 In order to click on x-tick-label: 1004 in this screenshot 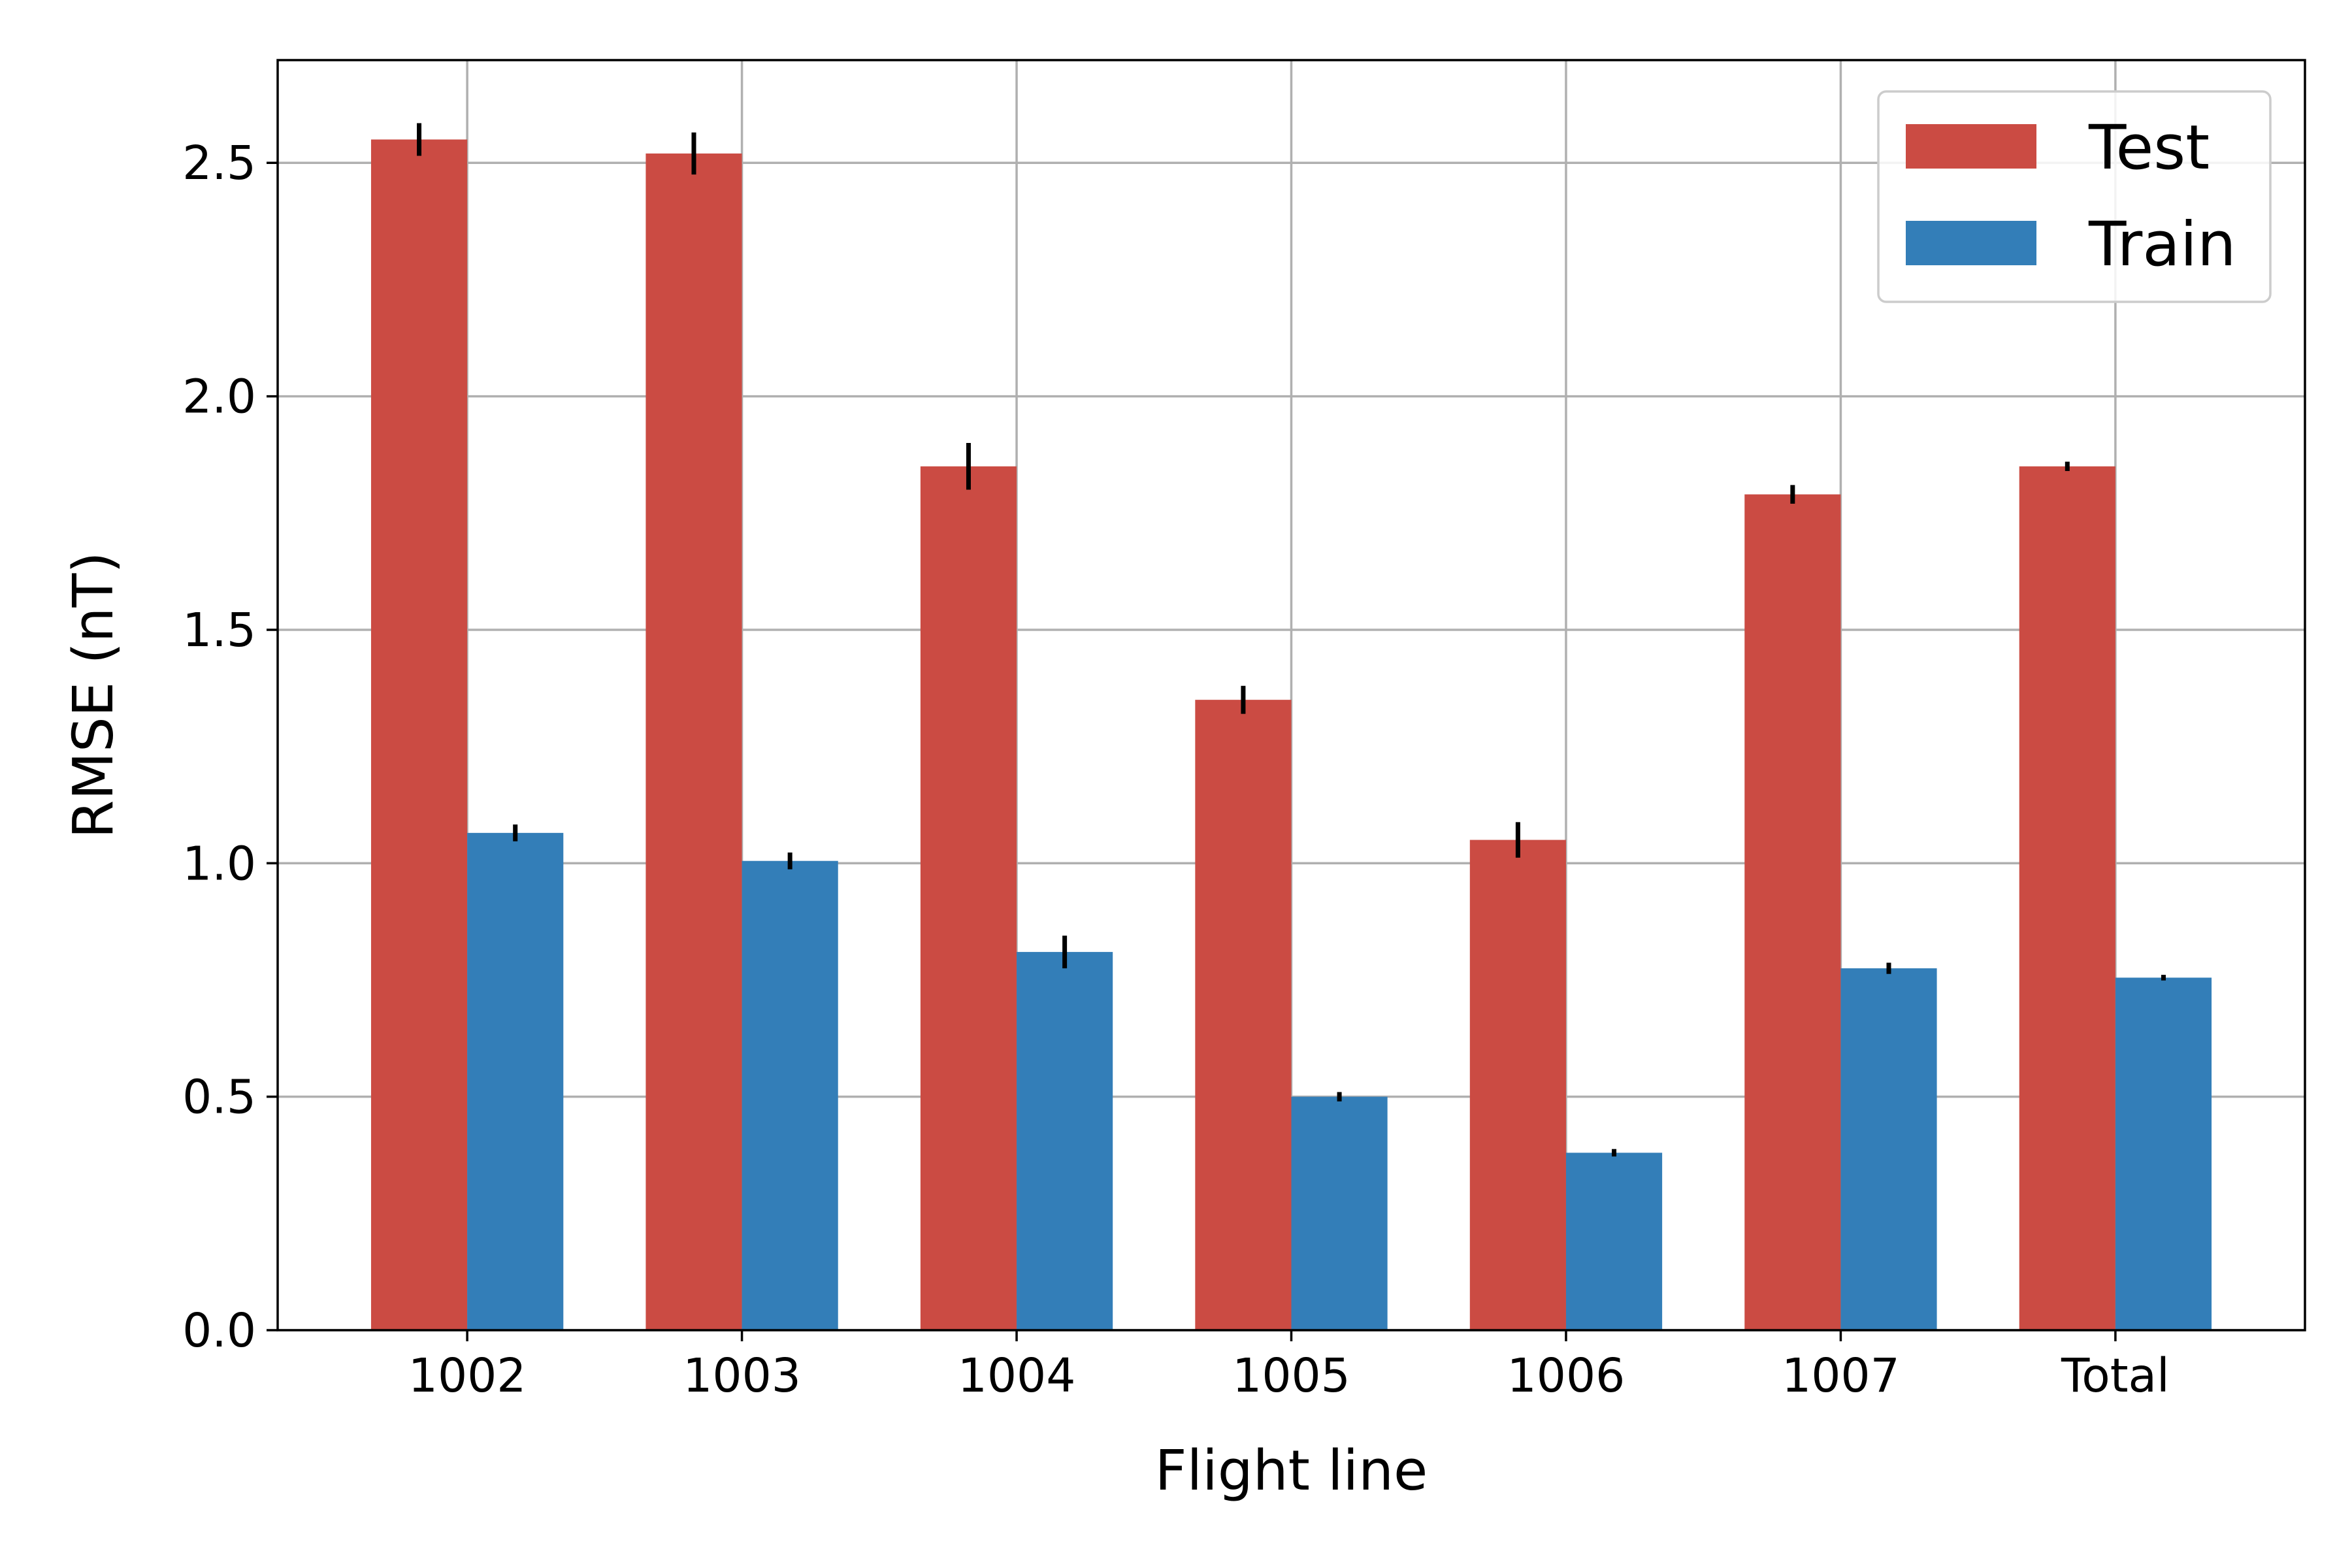, I will do `click(1017, 1375)`.